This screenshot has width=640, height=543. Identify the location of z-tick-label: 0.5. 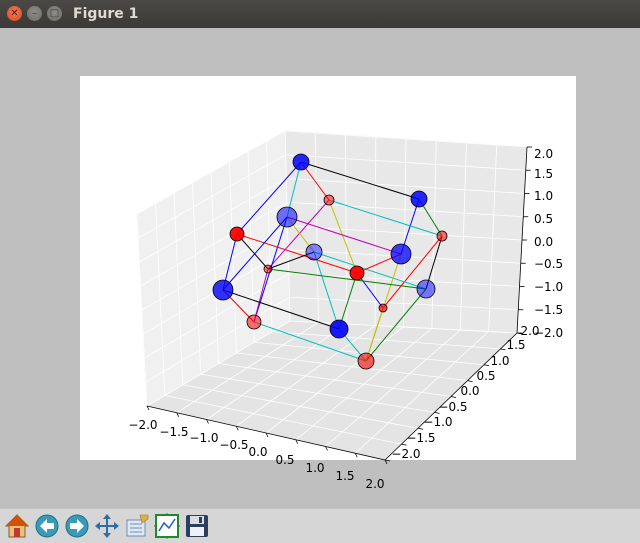
(543, 219).